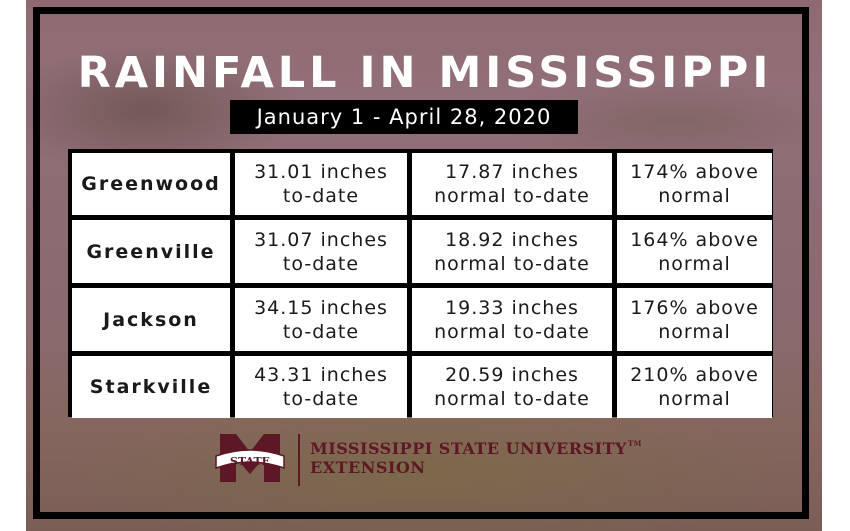  I want to click on city-cell: Starkville, so click(151, 387).